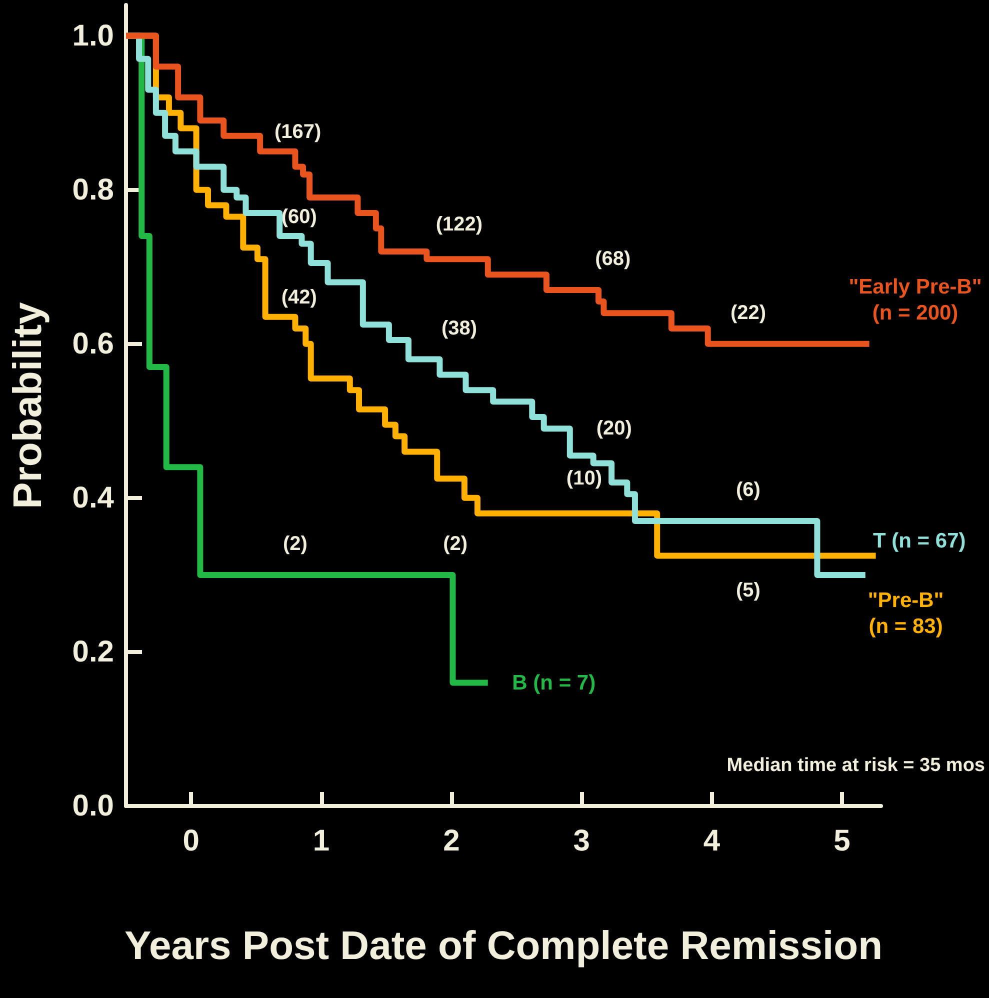  I want to click on annotation: (60), so click(299, 217).